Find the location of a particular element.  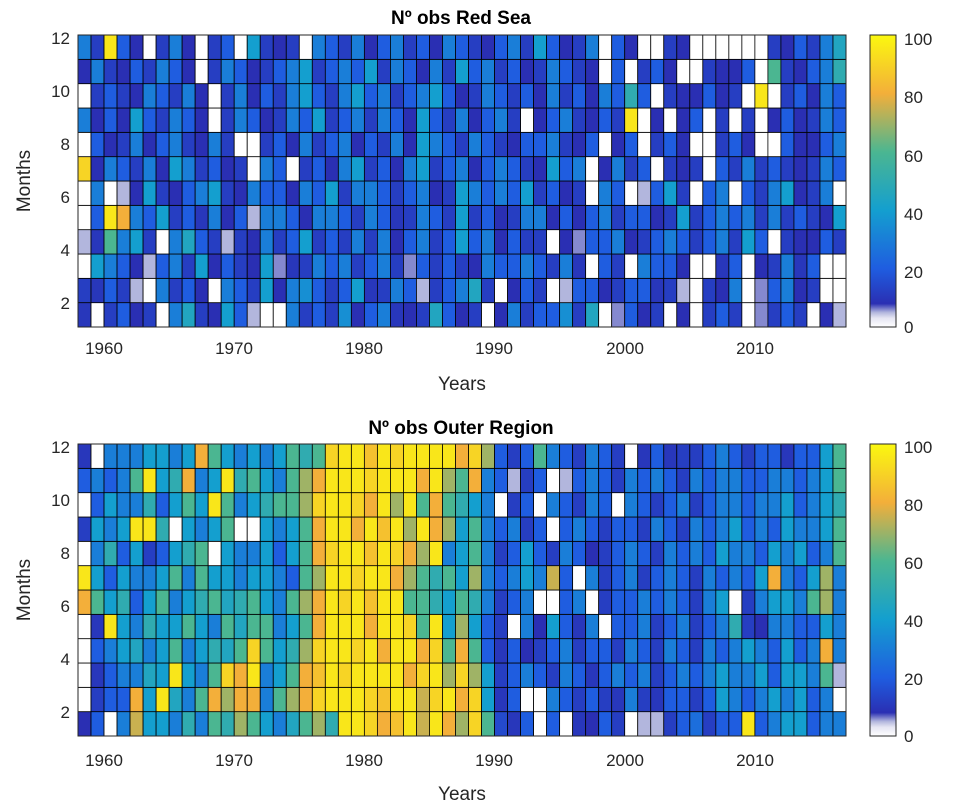

y-tick-label: 12 is located at coordinates (60, 447).